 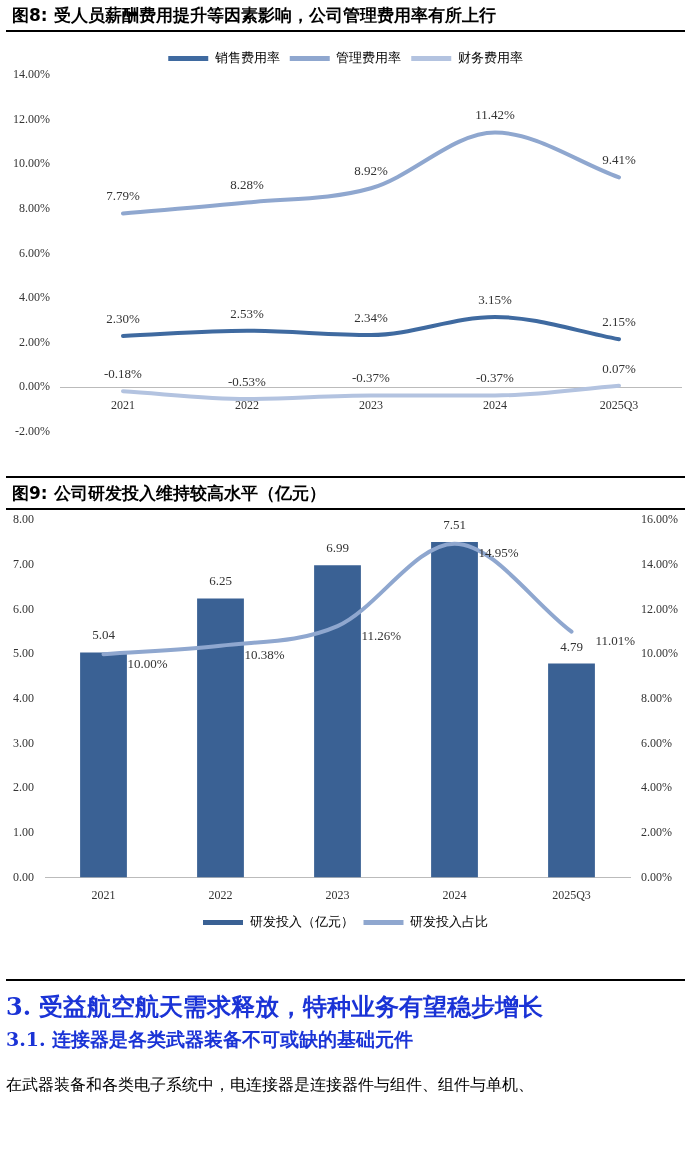 I want to click on y-tick-label: 6.00%, so click(x=34, y=252).